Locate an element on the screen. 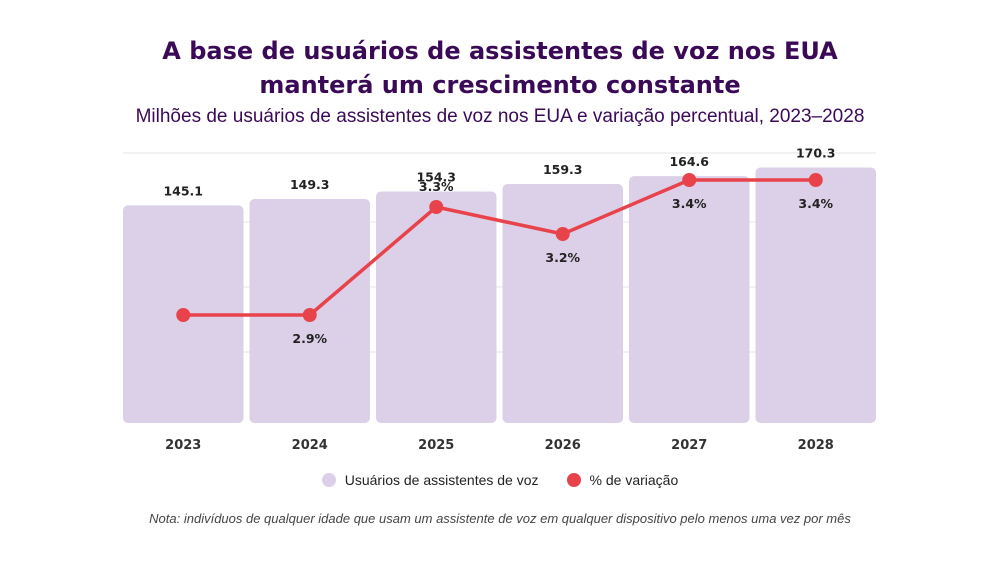 The height and width of the screenshot is (563, 1000). bar-2026 is located at coordinates (562, 303).